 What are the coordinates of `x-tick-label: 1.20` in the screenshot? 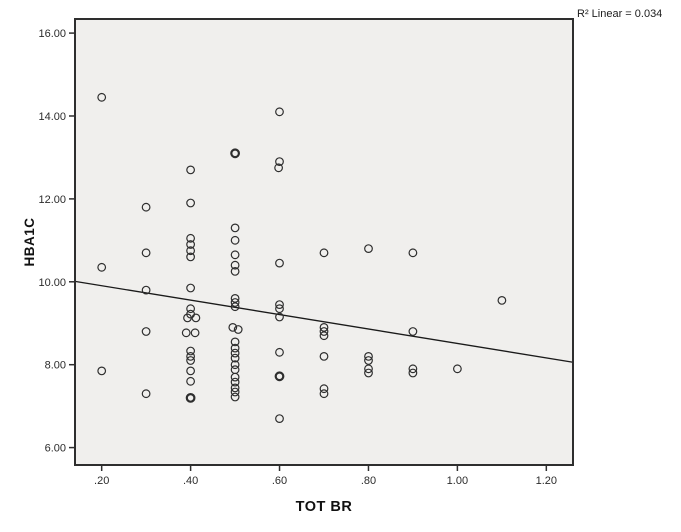 It's located at (546, 481).